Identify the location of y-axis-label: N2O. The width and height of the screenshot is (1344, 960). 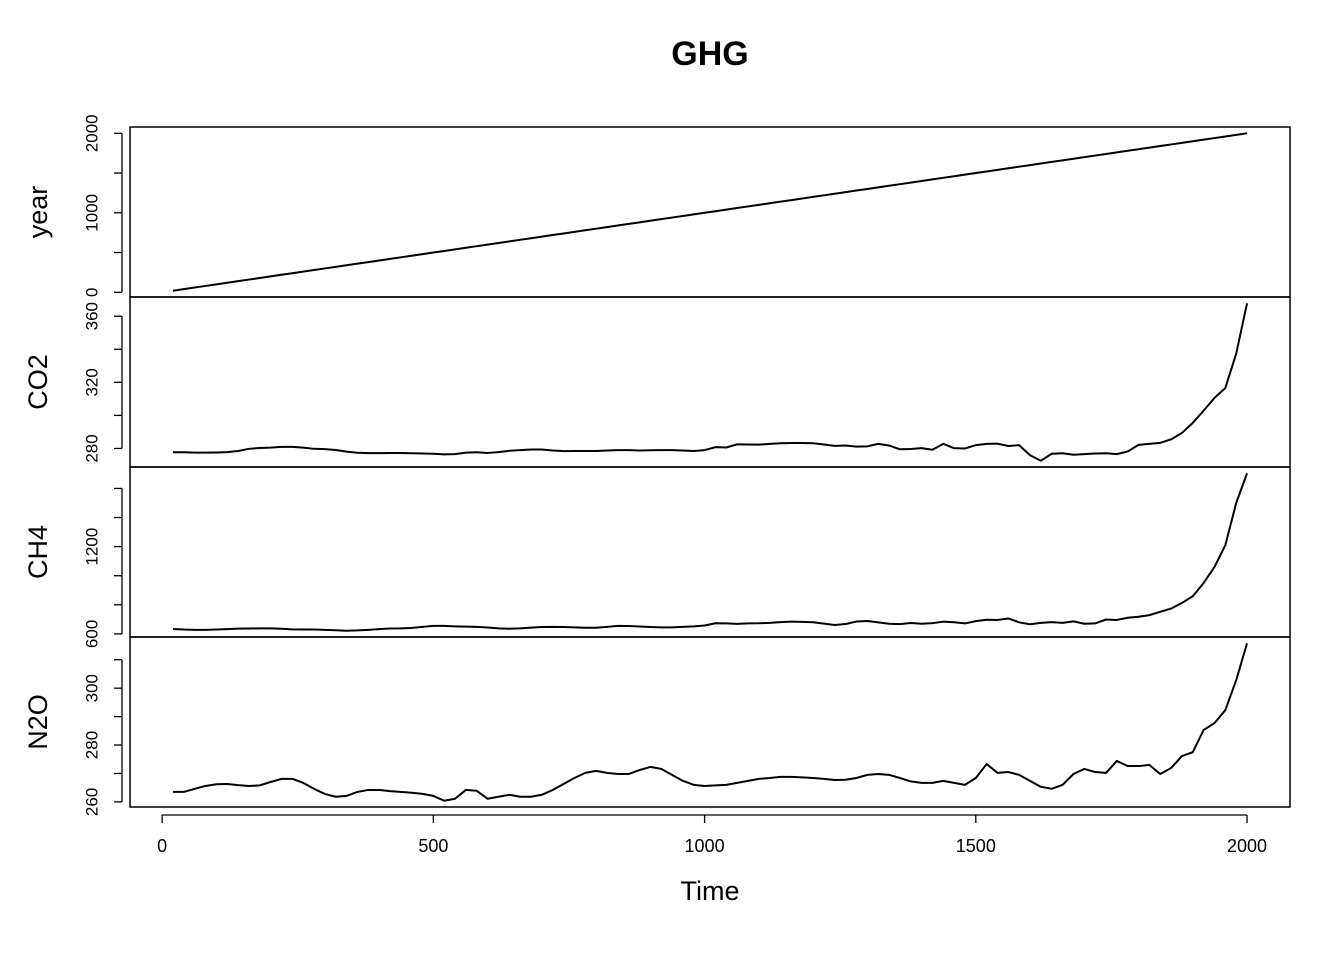
(38, 722).